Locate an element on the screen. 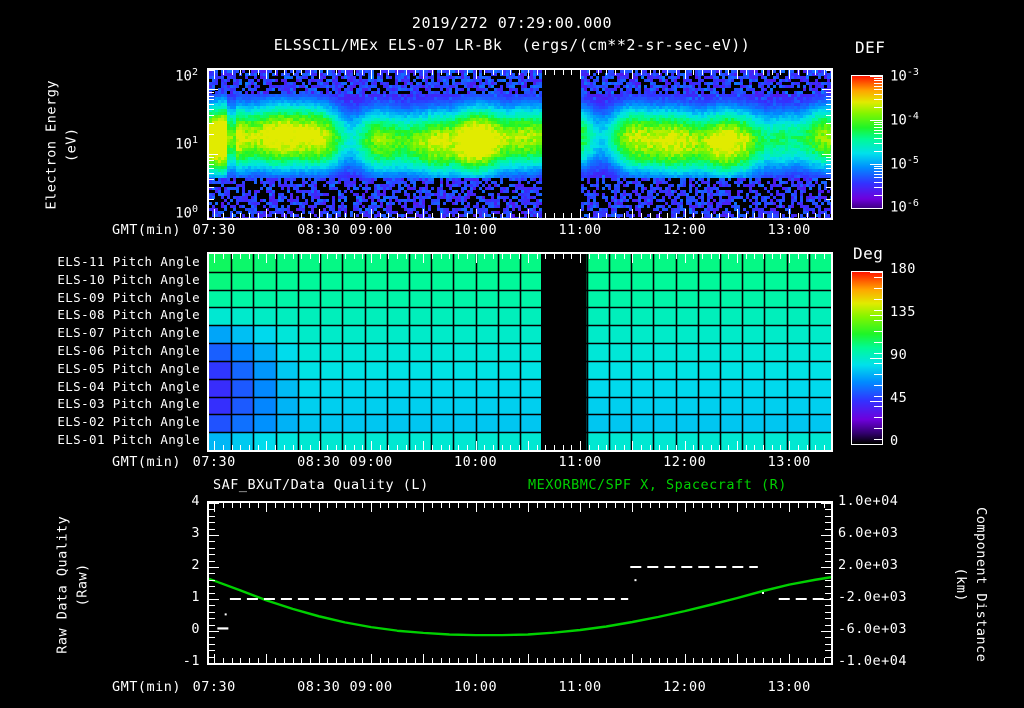 The image size is (1024, 708). def-tick-1e-5: 10-5 is located at coordinates (904, 164).